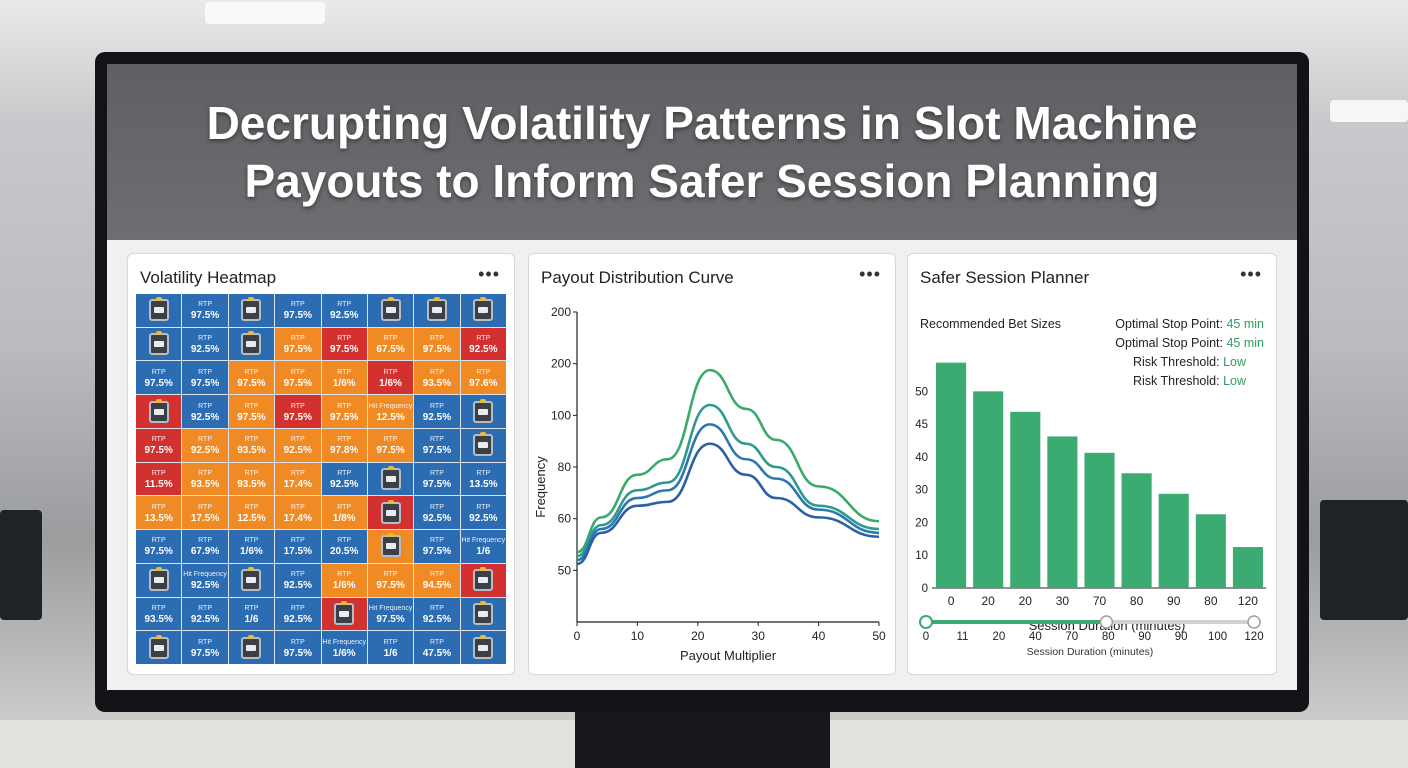  I want to click on cell-value: 92.5%, so click(205, 350).